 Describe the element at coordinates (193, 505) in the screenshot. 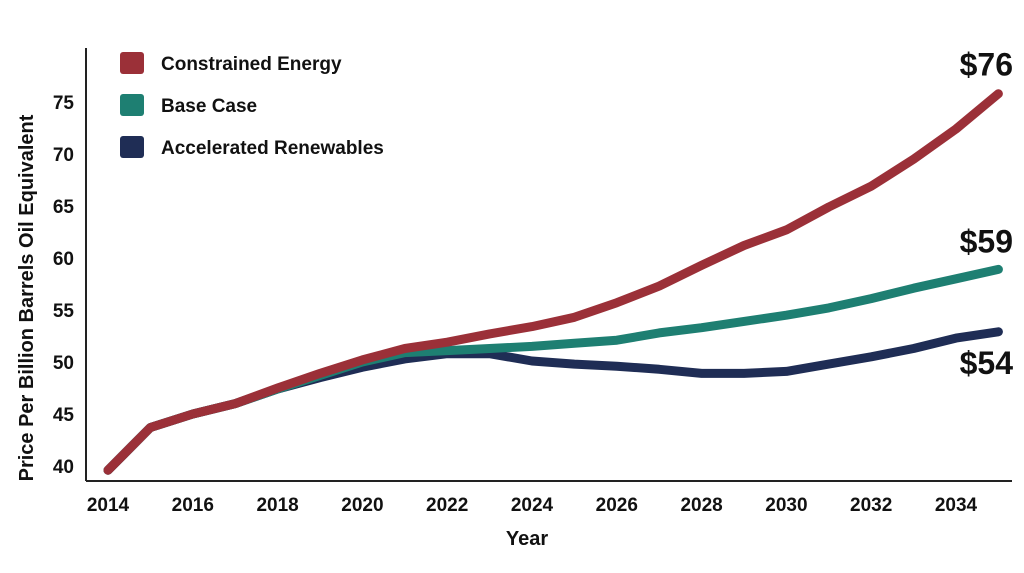

I see `x-tick-label-2016: 2016` at that location.